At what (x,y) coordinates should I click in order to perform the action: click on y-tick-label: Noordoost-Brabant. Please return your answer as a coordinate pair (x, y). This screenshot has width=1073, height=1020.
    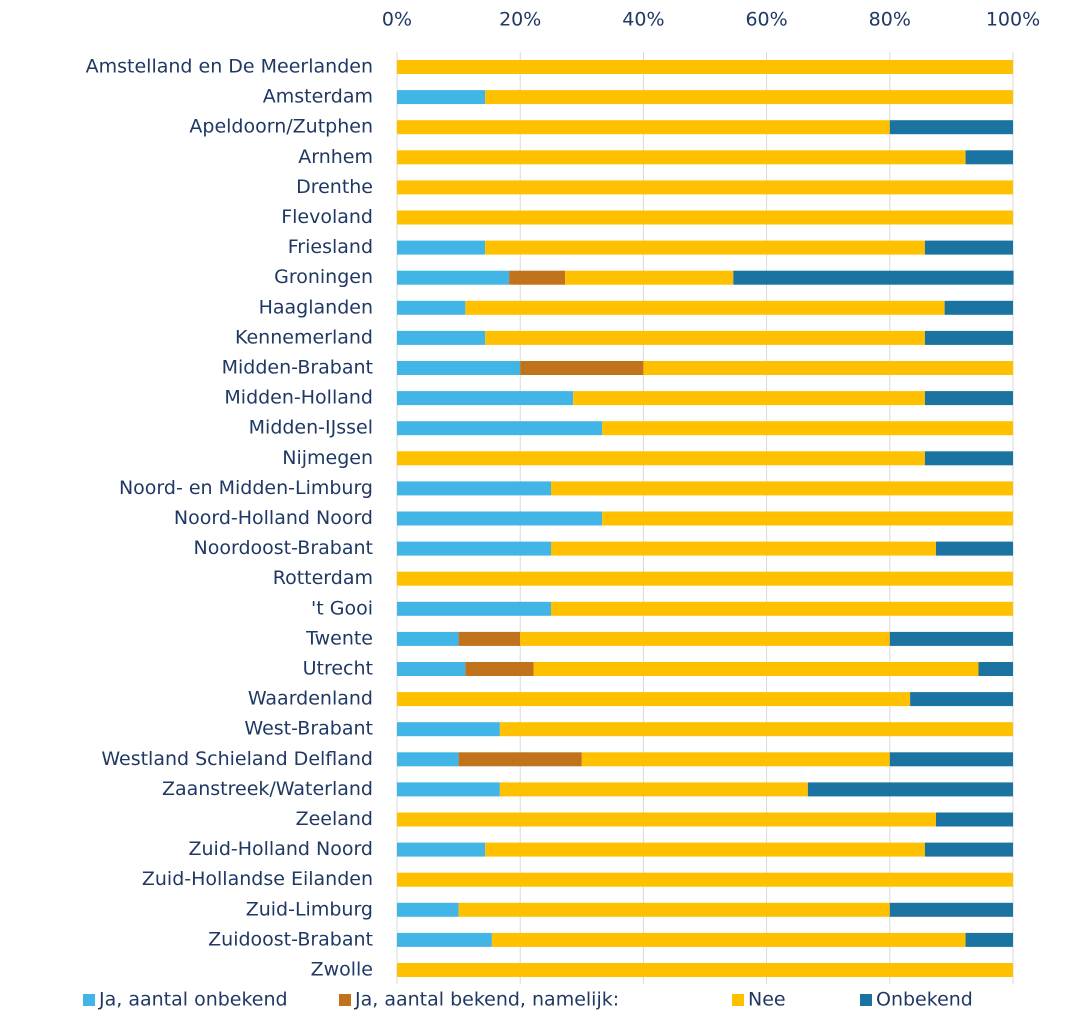
    Looking at the image, I should click on (283, 548).